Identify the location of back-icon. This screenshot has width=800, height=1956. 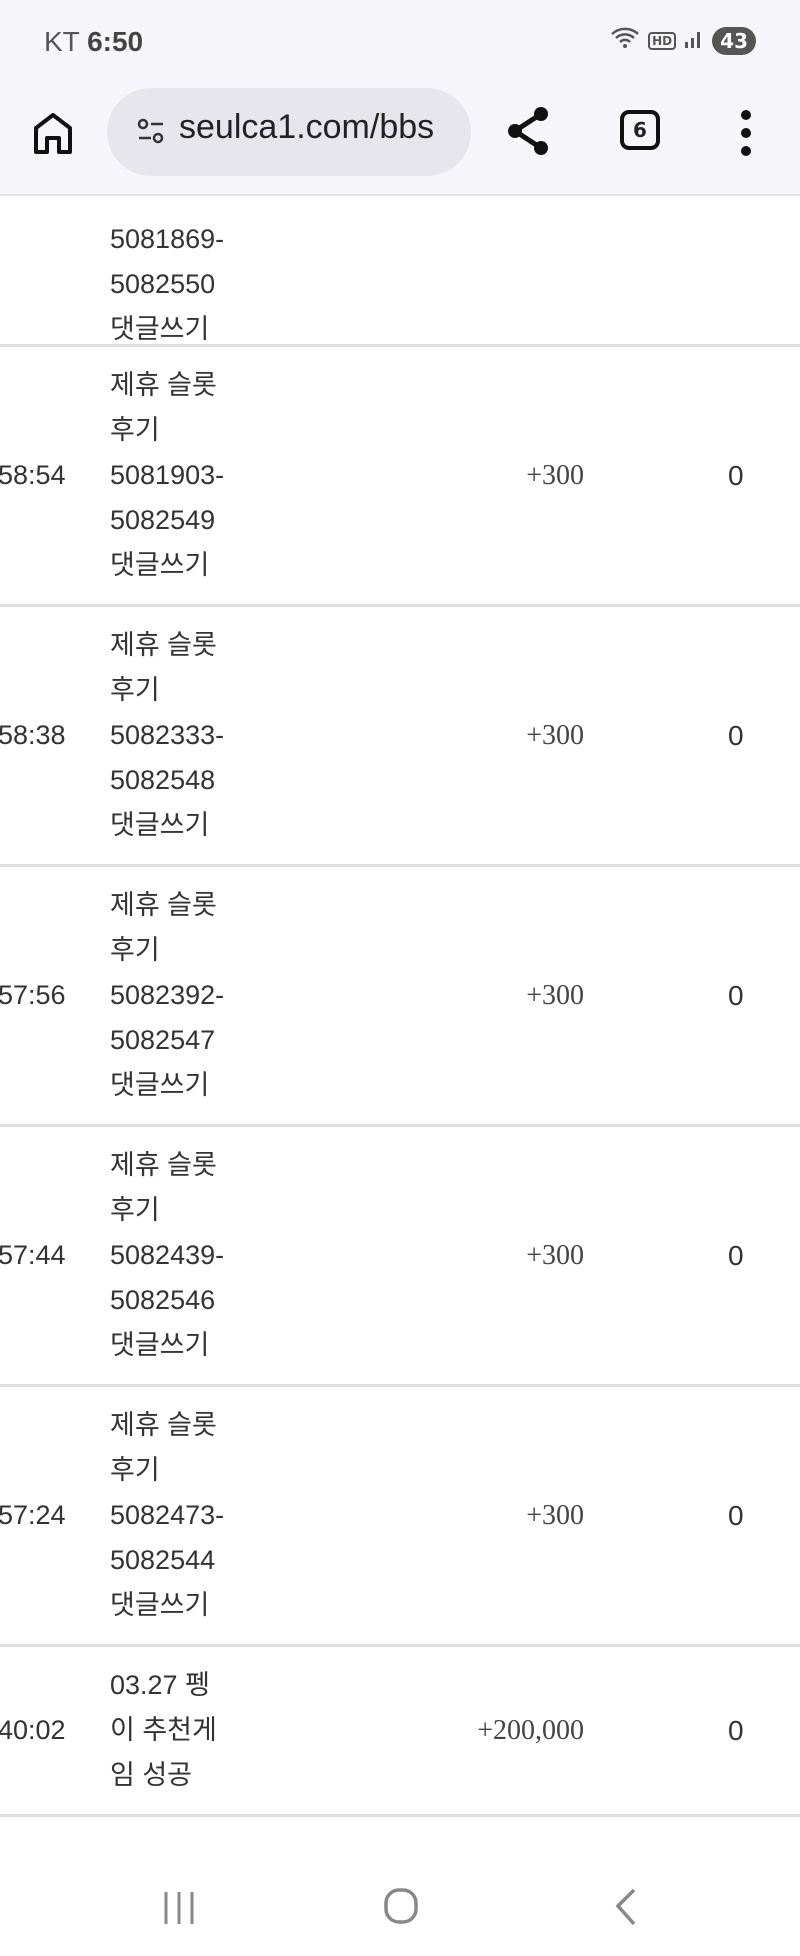
(625, 1906).